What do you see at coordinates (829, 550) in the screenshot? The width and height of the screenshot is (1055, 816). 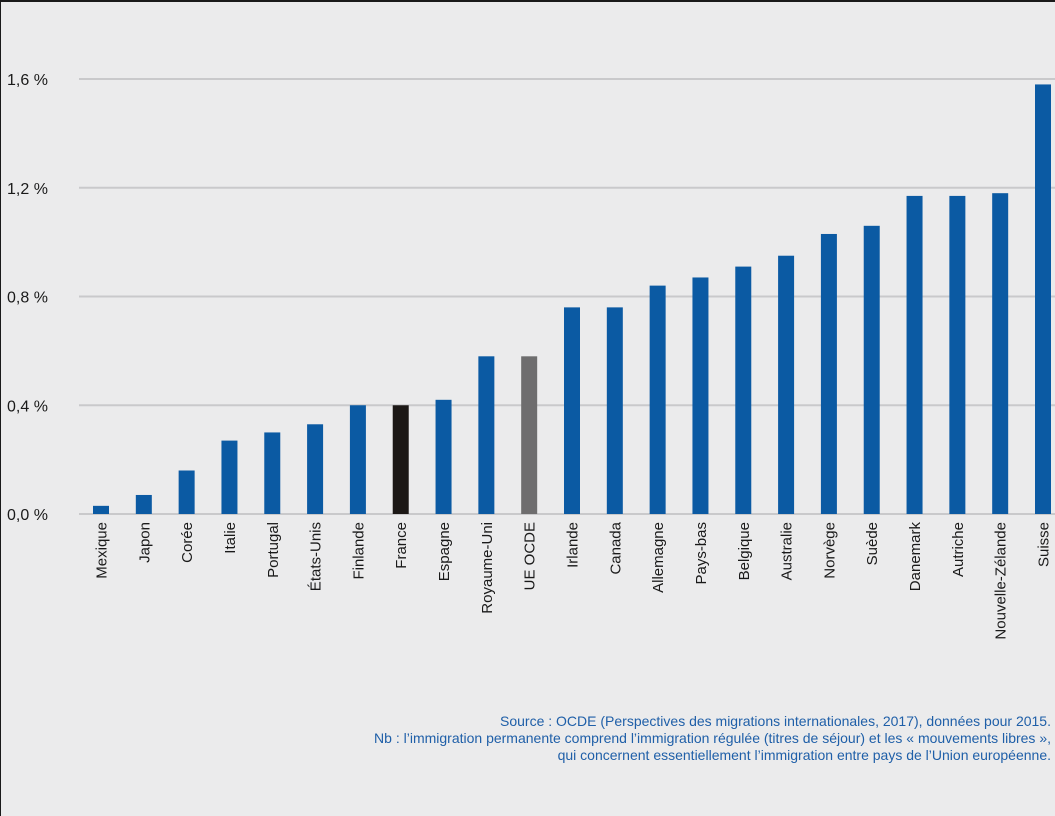 I see `x-category-label: Norvège` at bounding box center [829, 550].